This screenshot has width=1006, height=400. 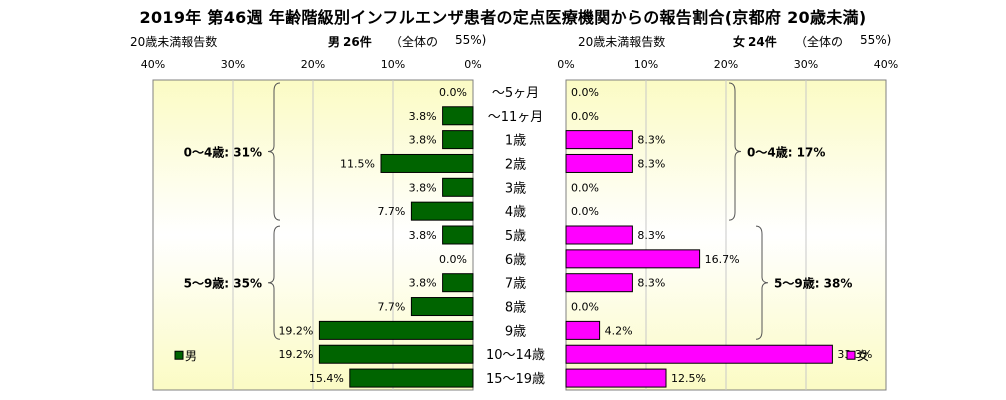 What do you see at coordinates (357, 42) in the screenshot?
I see `left-total: 26件` at bounding box center [357, 42].